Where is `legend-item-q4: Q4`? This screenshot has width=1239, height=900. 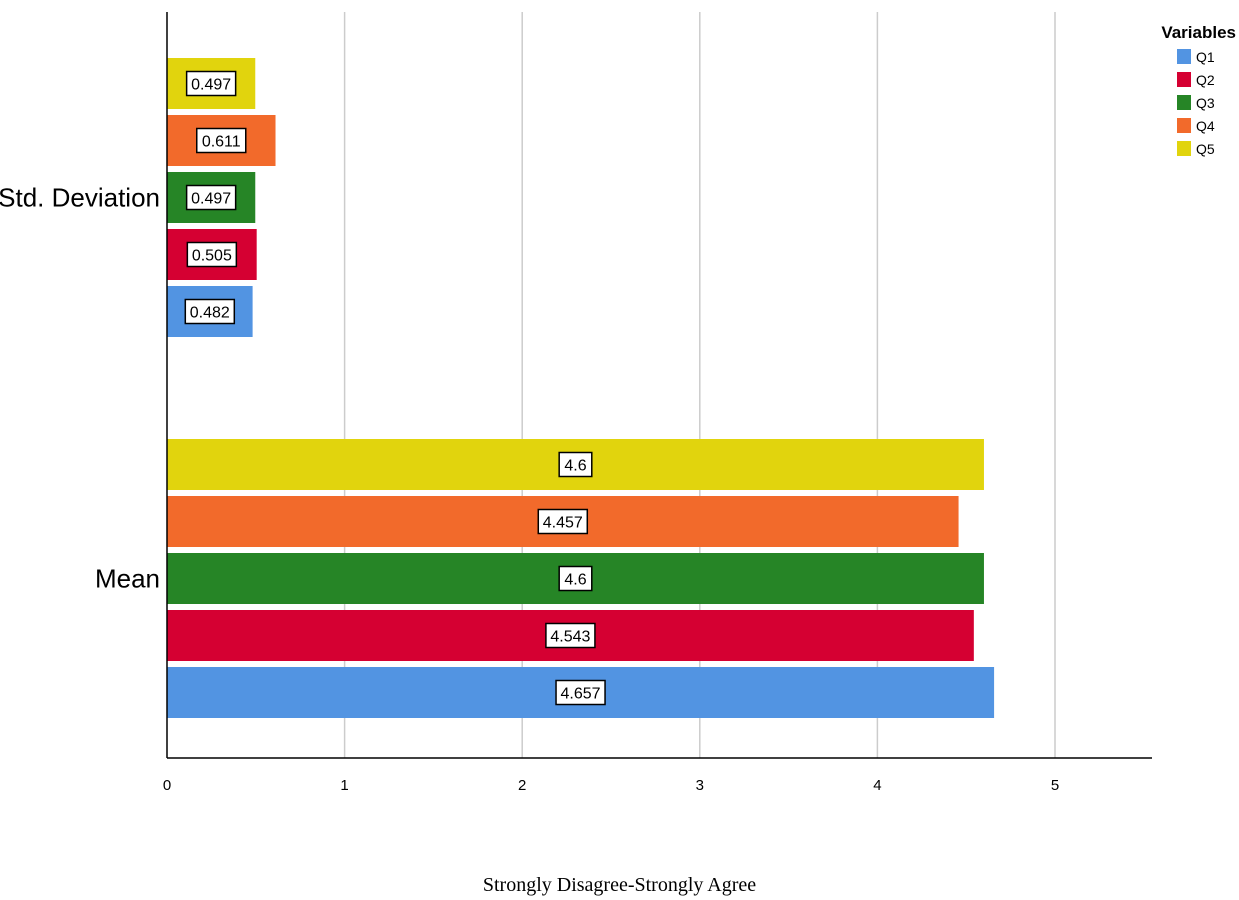
legend-item-q4: Q4 is located at coordinates (1196, 126).